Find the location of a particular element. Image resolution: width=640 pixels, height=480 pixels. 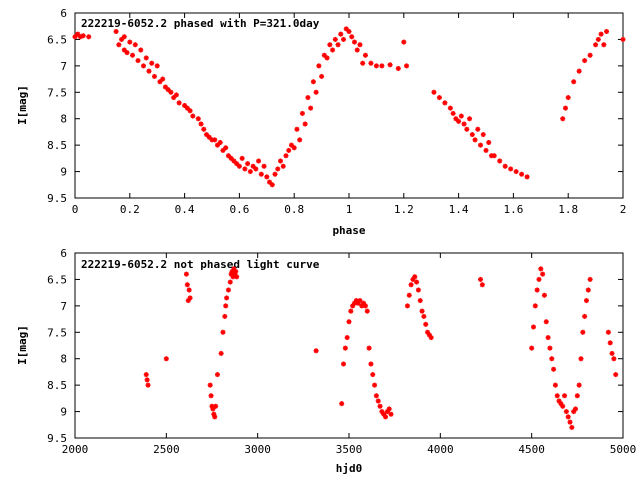

unphased-y-tick-label: 8.5 is located at coordinates (57, 385).